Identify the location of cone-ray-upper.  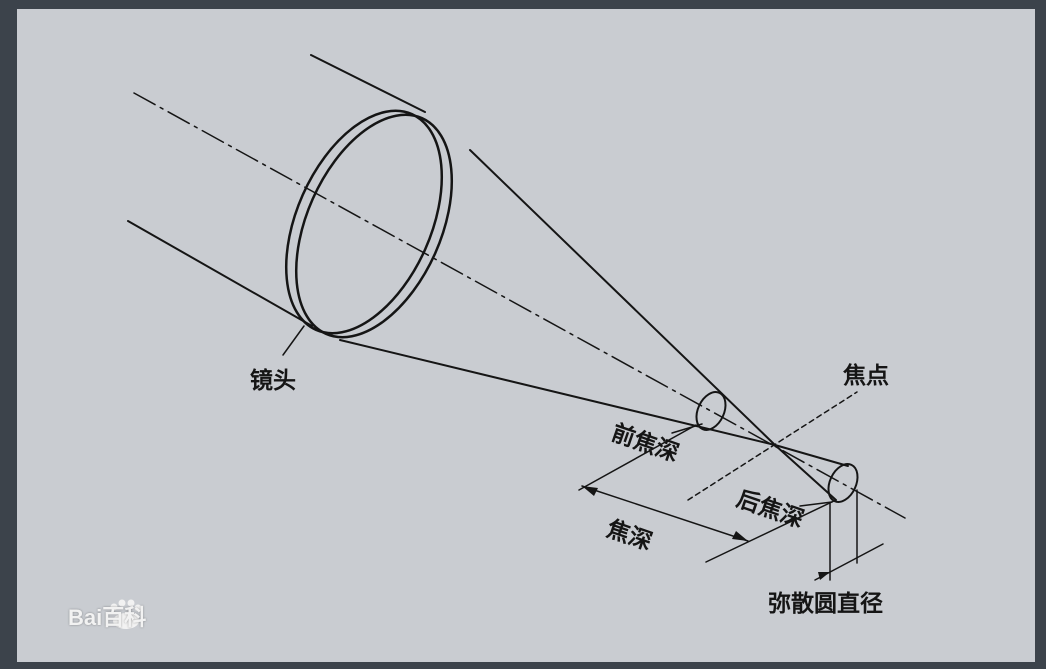
(622, 297).